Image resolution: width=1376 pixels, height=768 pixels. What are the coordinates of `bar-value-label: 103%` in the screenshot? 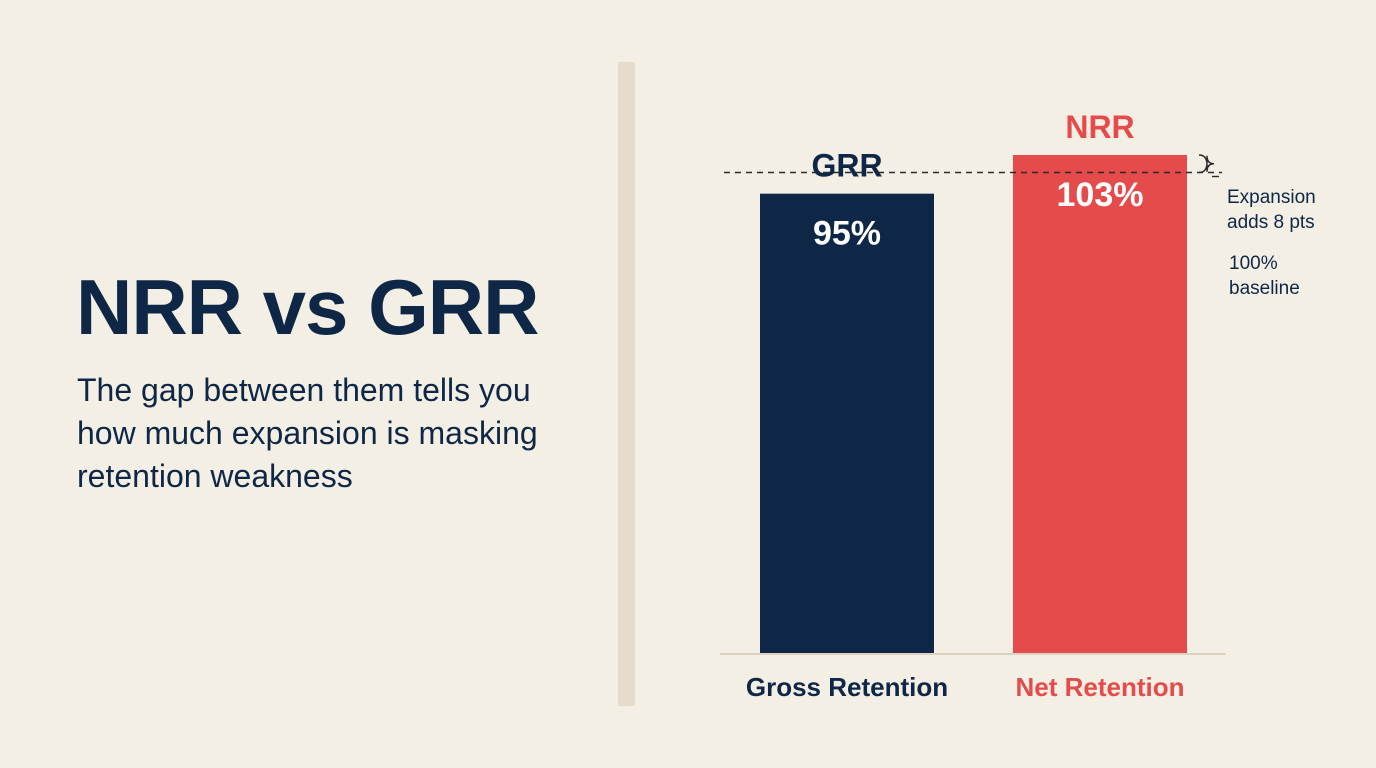 It's located at (1100, 195).